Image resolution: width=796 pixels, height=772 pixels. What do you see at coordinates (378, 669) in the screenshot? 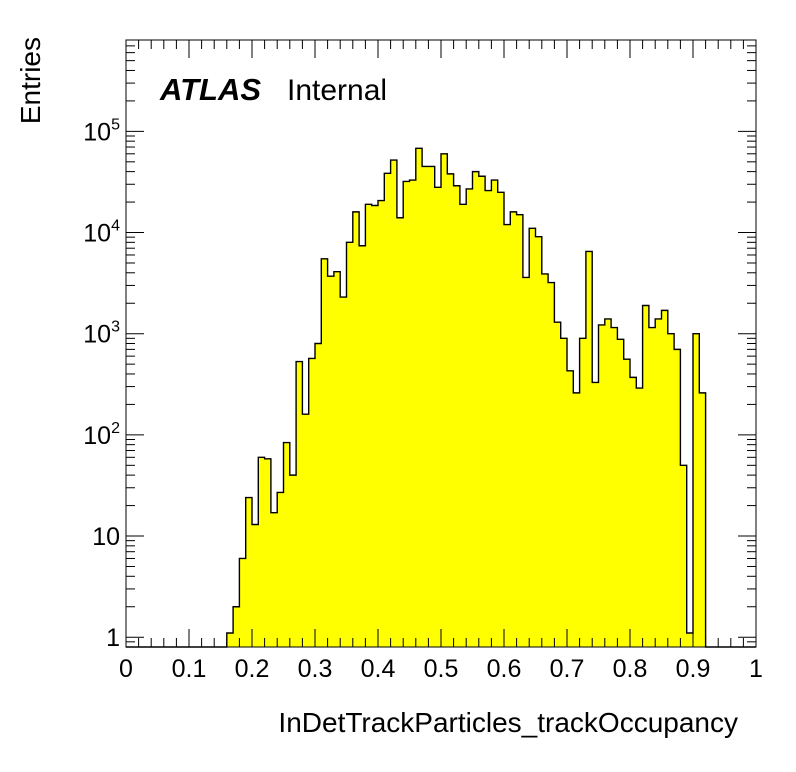
I see `x-tick-label: 0.4` at bounding box center [378, 669].